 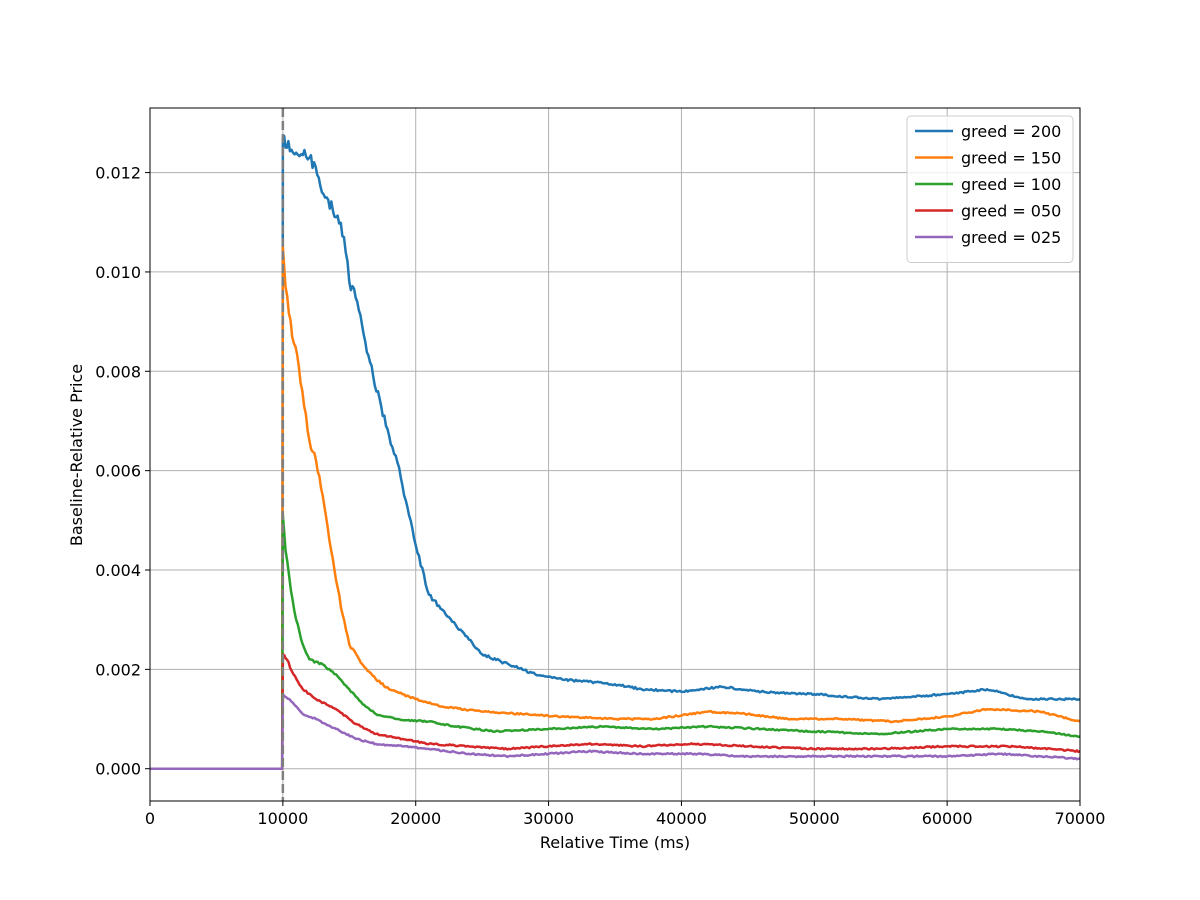 I want to click on y-tick-label: 0.008, so click(x=118, y=371).